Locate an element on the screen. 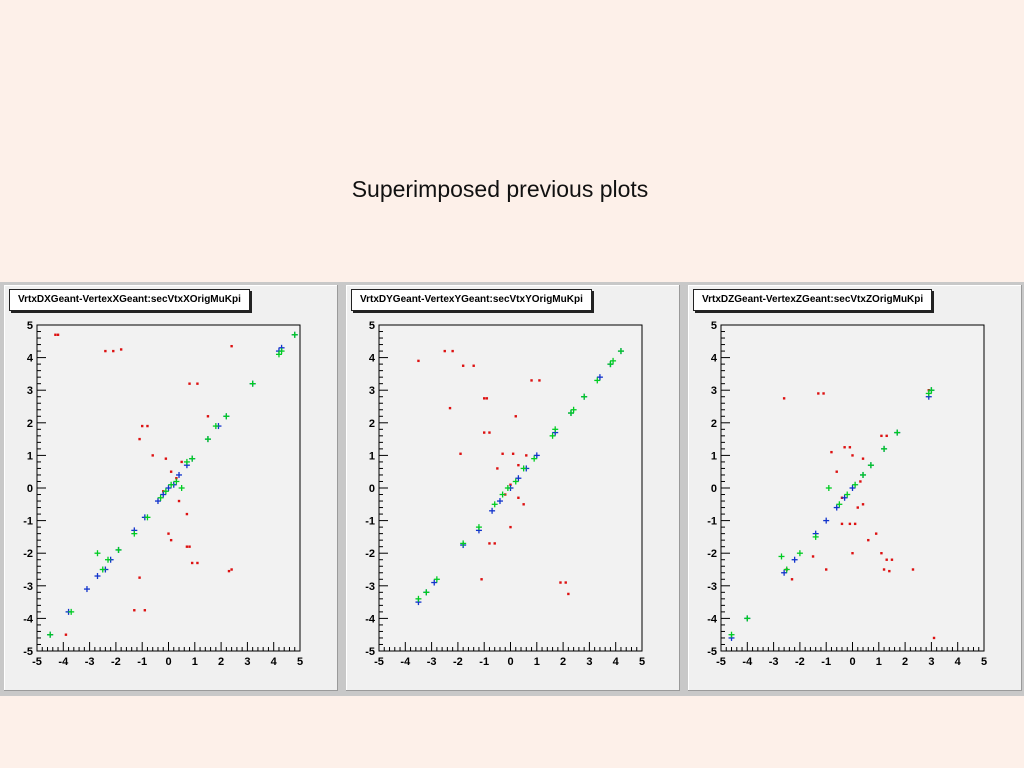 This screenshot has height=768, width=1024. y-tick-label: -1 is located at coordinates (28, 522).